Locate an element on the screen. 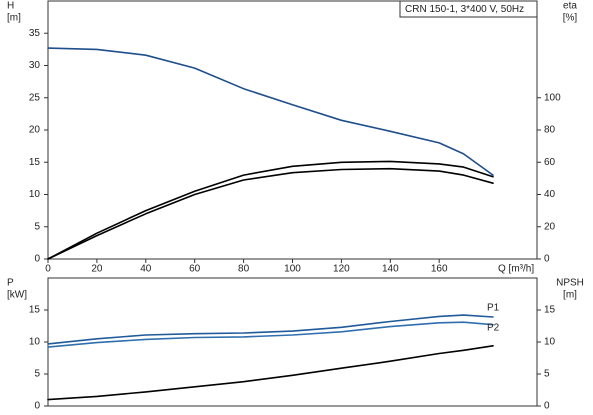 This screenshot has height=415, width=593. y-axis-label: [kW] is located at coordinates (17, 295).